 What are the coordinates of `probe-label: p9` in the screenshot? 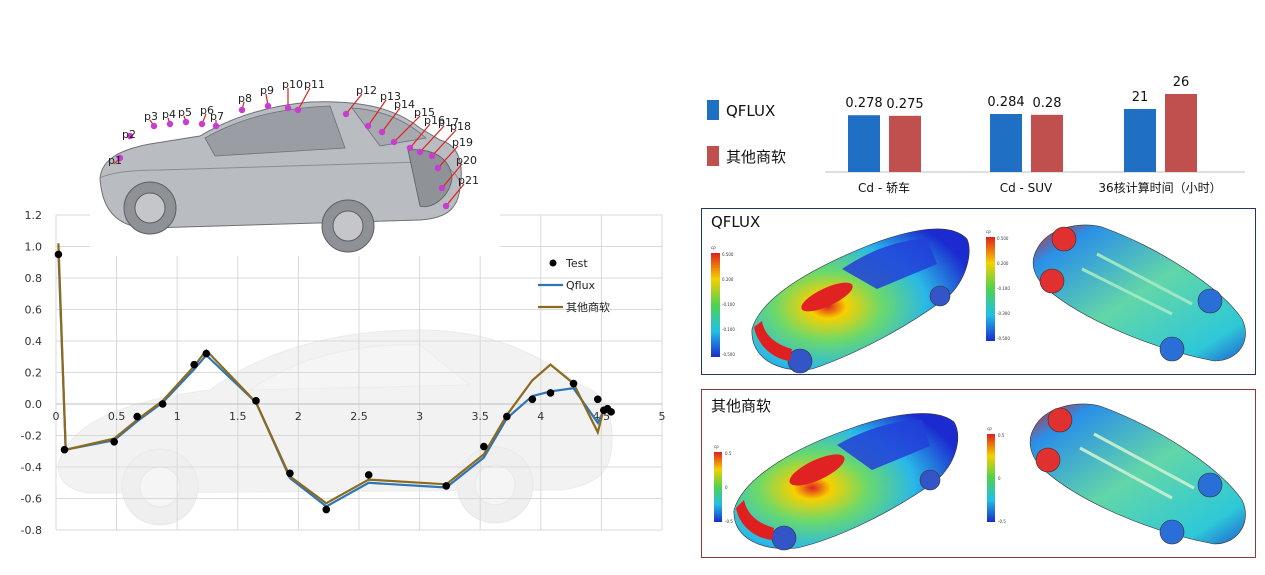 It's located at (267, 90).